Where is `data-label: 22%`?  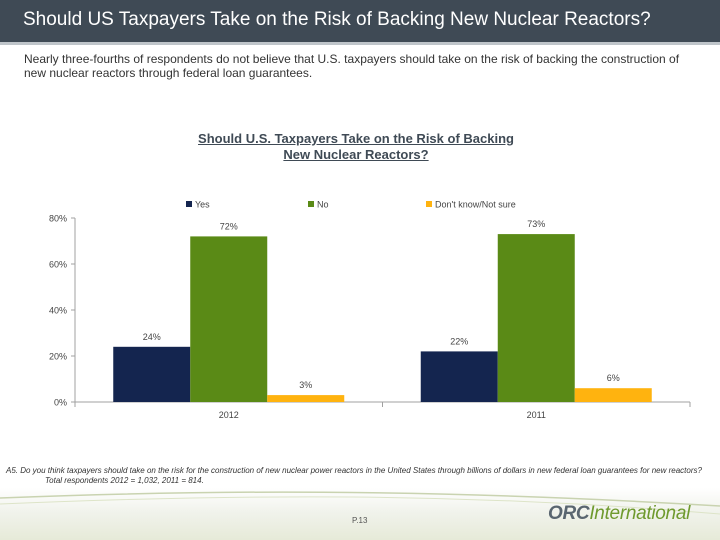 data-label: 22% is located at coordinates (459, 341).